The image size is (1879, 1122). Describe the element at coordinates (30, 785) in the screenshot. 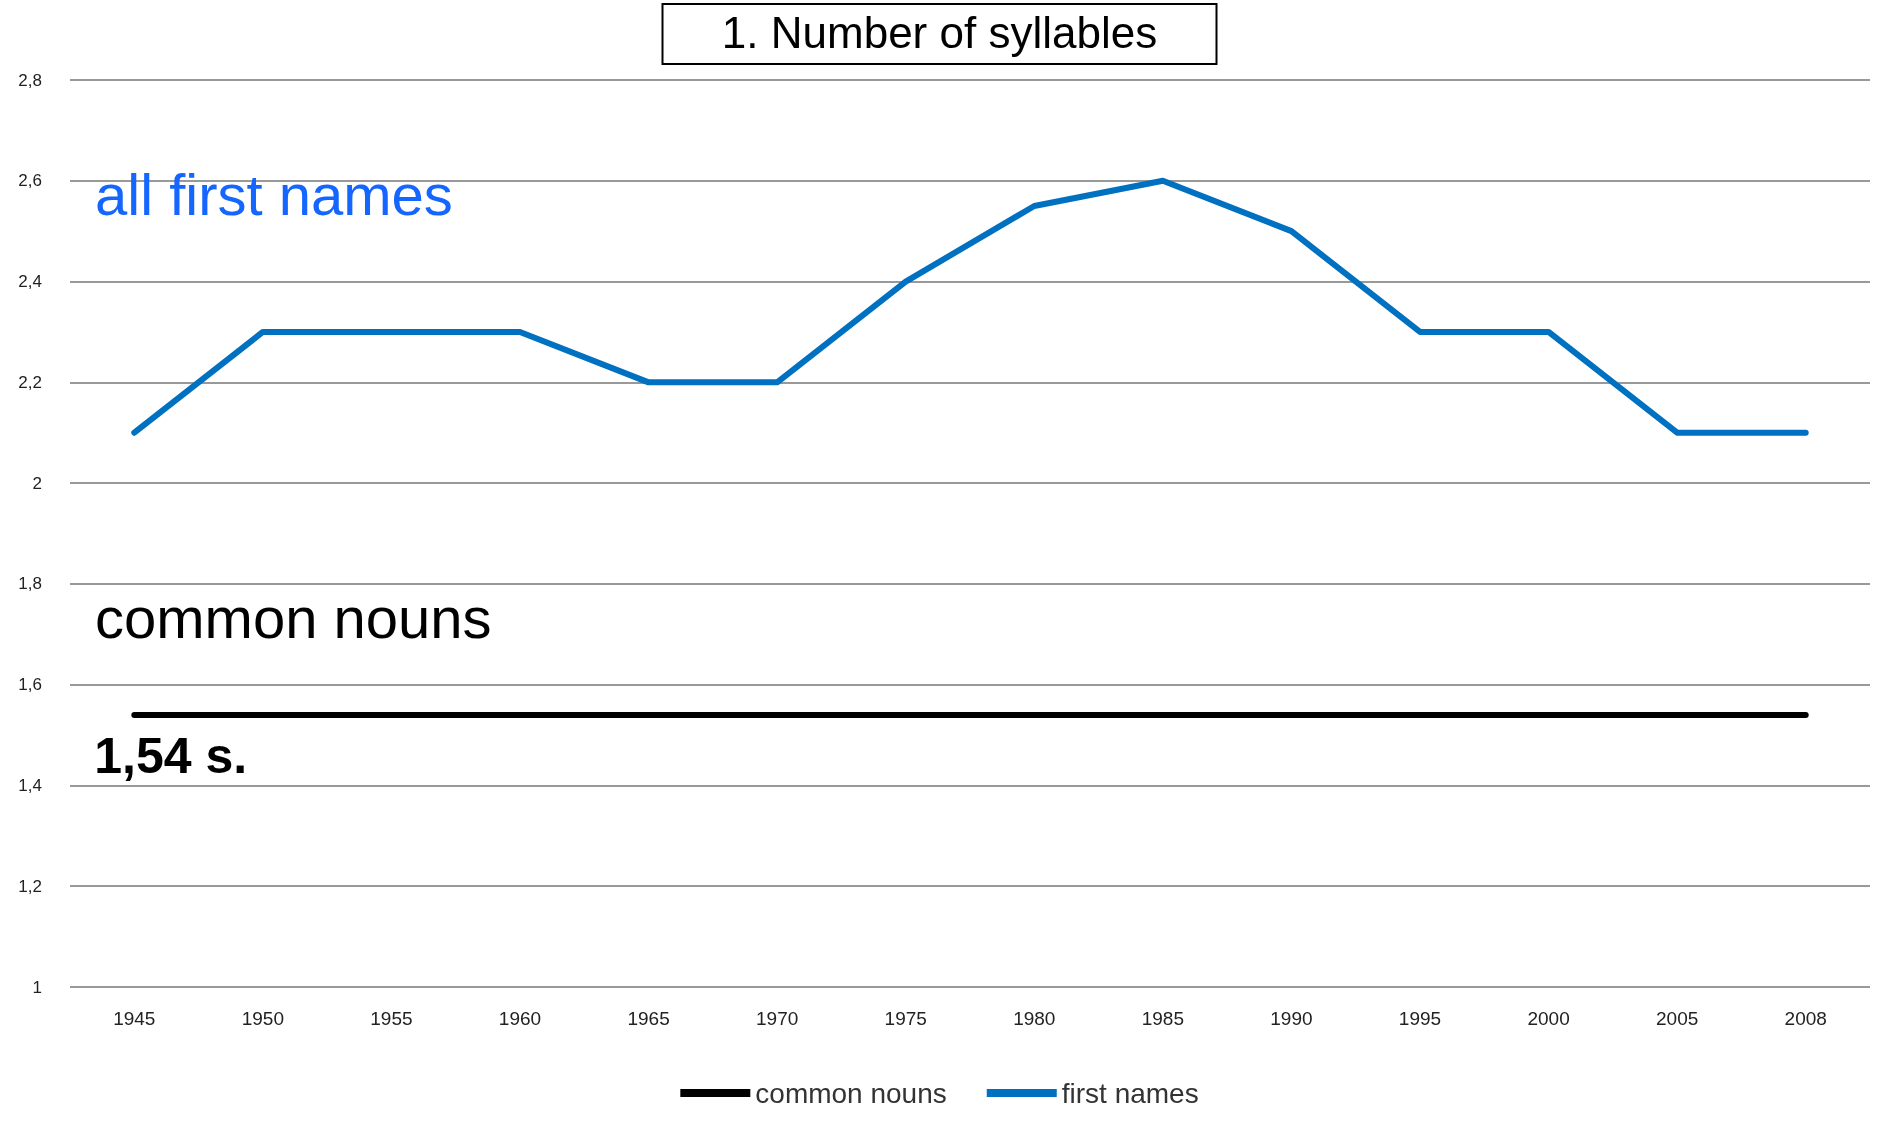

I see `y-tick-label: 1,4` at that location.